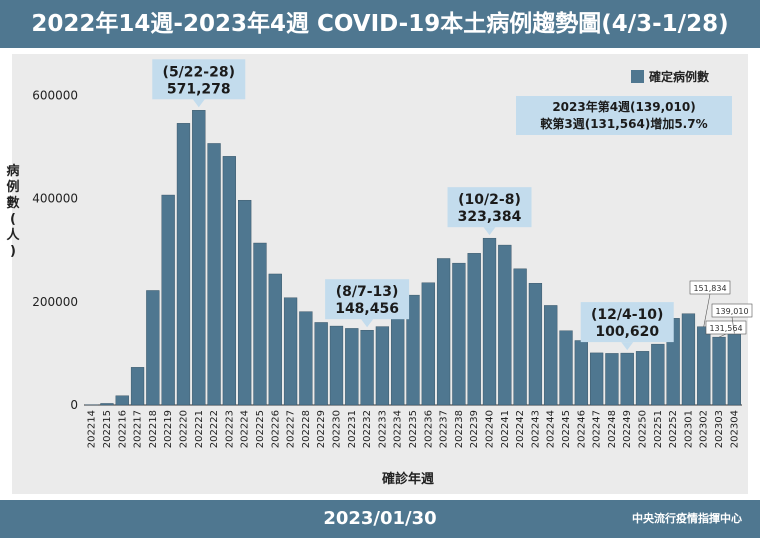  What do you see at coordinates (291, 429) in the screenshot?
I see `x-tick-label: 202227` at bounding box center [291, 429].